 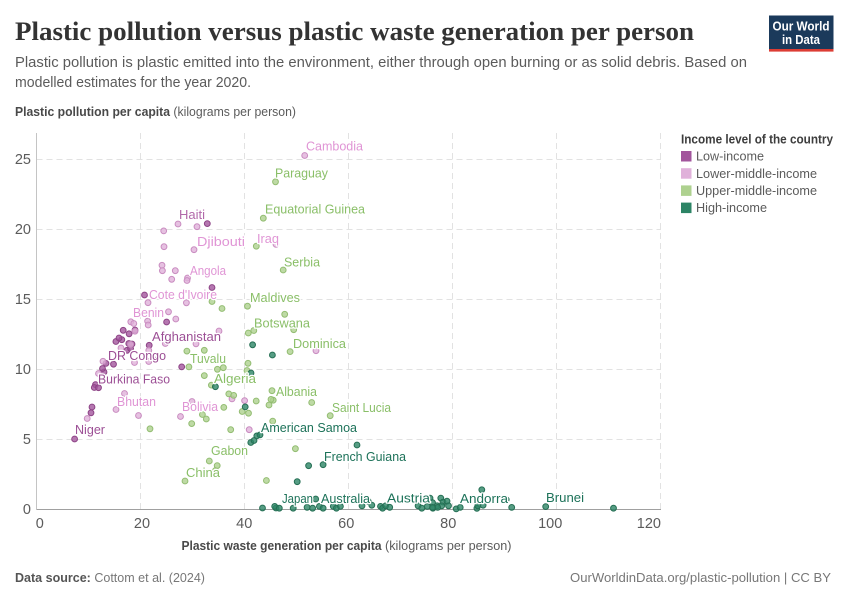 What do you see at coordinates (649, 524) in the screenshot?
I see `svg-text: 120` at bounding box center [649, 524].